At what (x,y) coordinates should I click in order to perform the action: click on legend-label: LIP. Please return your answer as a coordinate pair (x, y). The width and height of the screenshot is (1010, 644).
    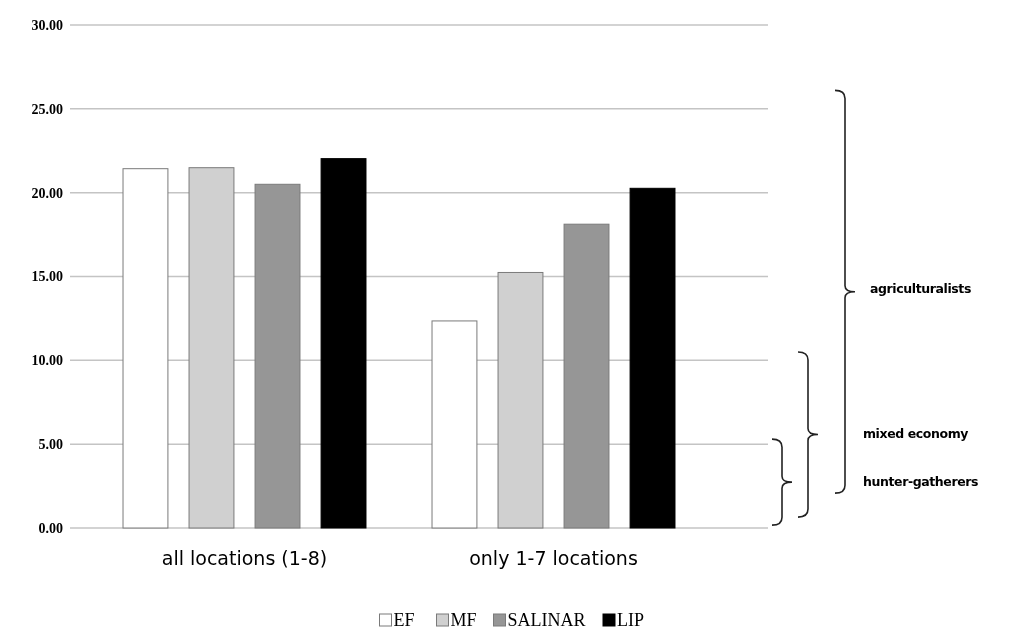
    Looking at the image, I should click on (630, 620).